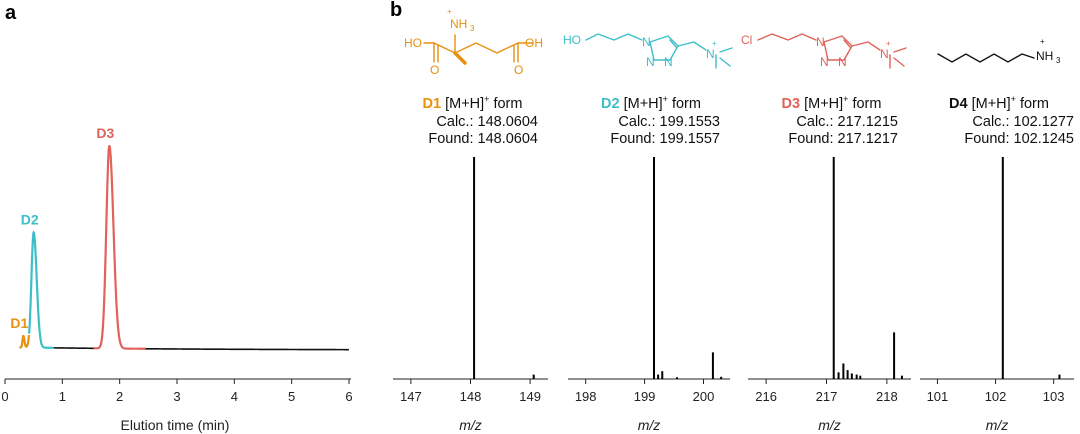 This screenshot has width=1080, height=434. What do you see at coordinates (458, 24) in the screenshot?
I see `d1-nh3-label: NH` at bounding box center [458, 24].